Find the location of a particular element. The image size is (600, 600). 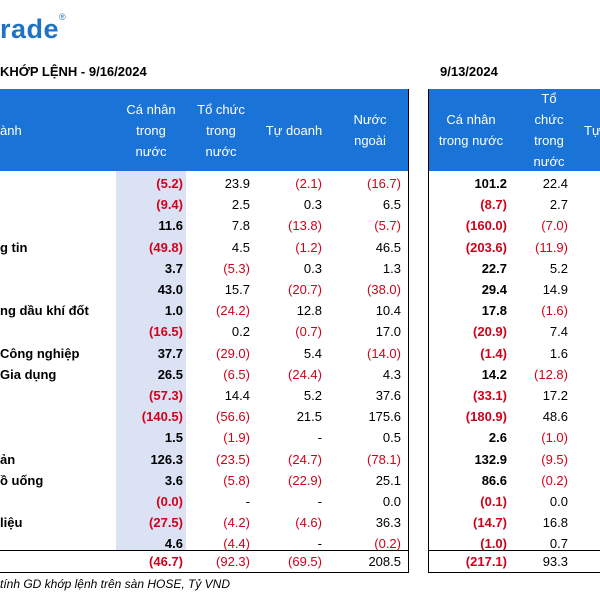

table-cell: (1.9) is located at coordinates (236, 438).